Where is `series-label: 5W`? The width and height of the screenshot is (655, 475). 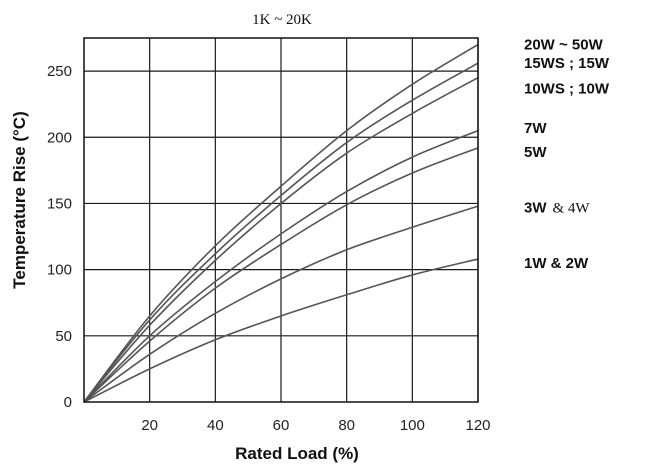
series-label: 5W is located at coordinates (535, 152).